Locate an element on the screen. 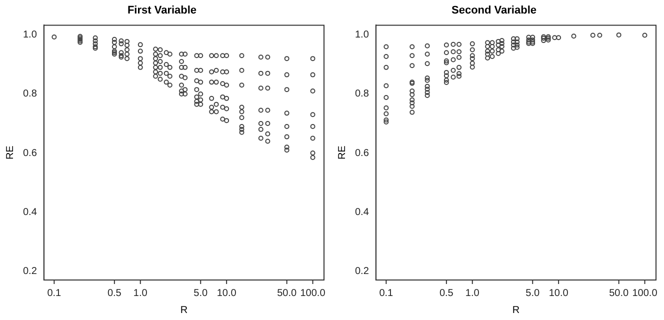  chart-title: Second Variable is located at coordinates (494, 10).